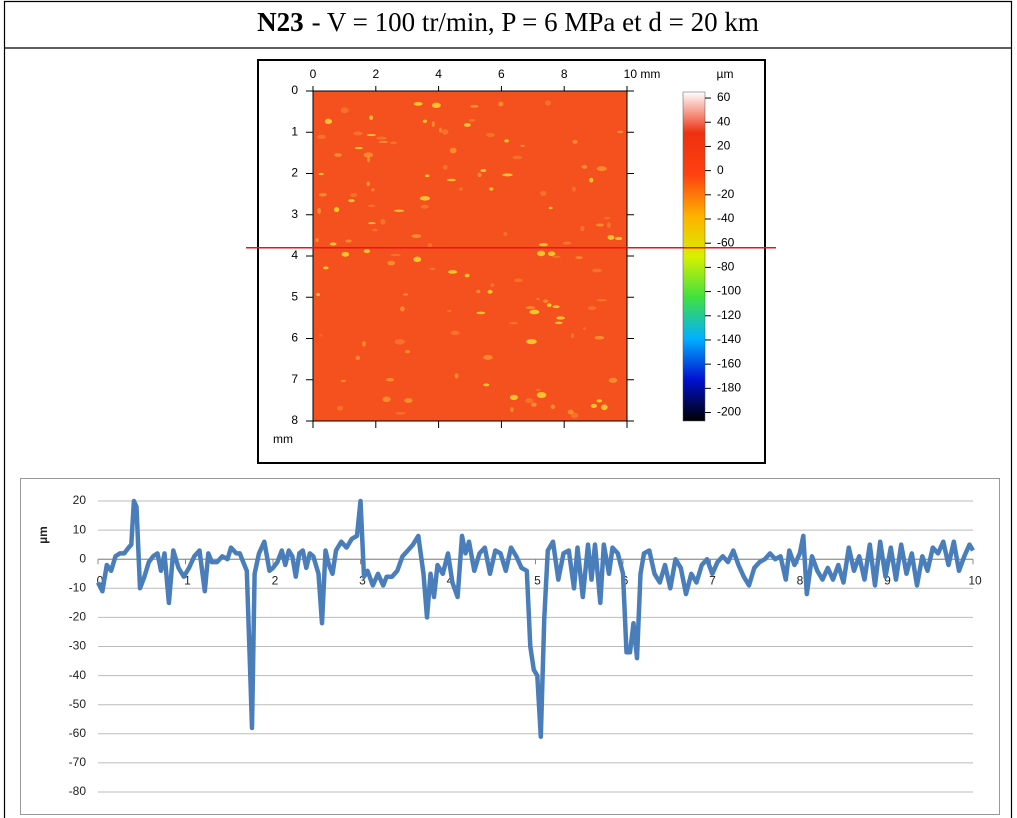 This screenshot has height=818, width=1017. What do you see at coordinates (729, 388) in the screenshot?
I see `colorbar-tick-label: -180` at bounding box center [729, 388].